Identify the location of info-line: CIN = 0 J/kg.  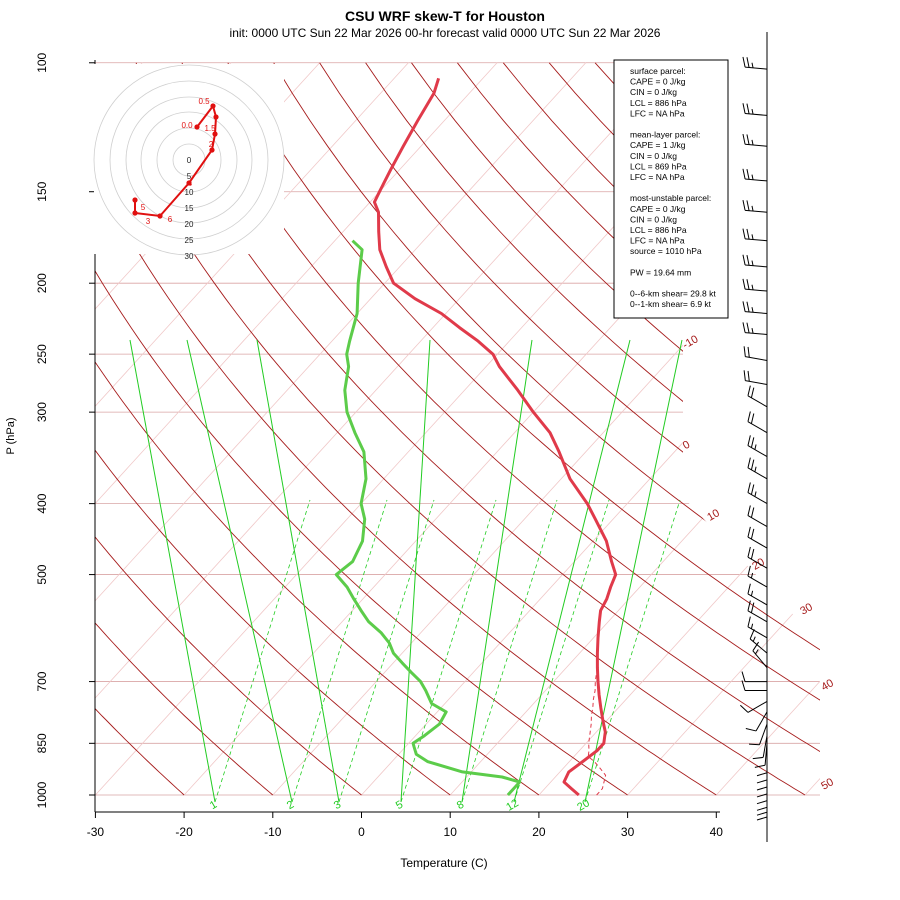
(653, 156).